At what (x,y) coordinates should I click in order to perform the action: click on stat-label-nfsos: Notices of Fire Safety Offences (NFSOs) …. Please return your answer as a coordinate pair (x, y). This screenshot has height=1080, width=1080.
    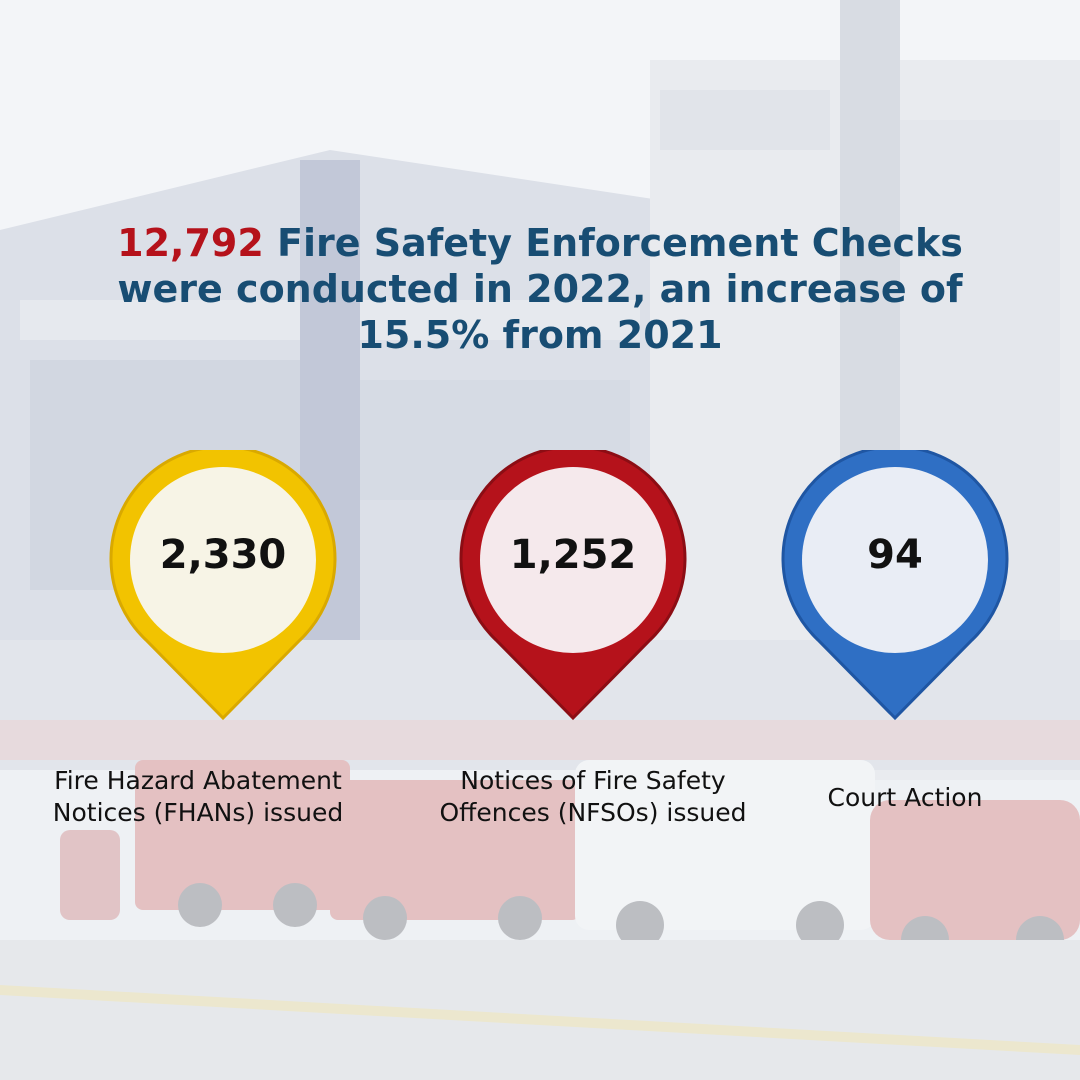
    Looking at the image, I should click on (593, 796).